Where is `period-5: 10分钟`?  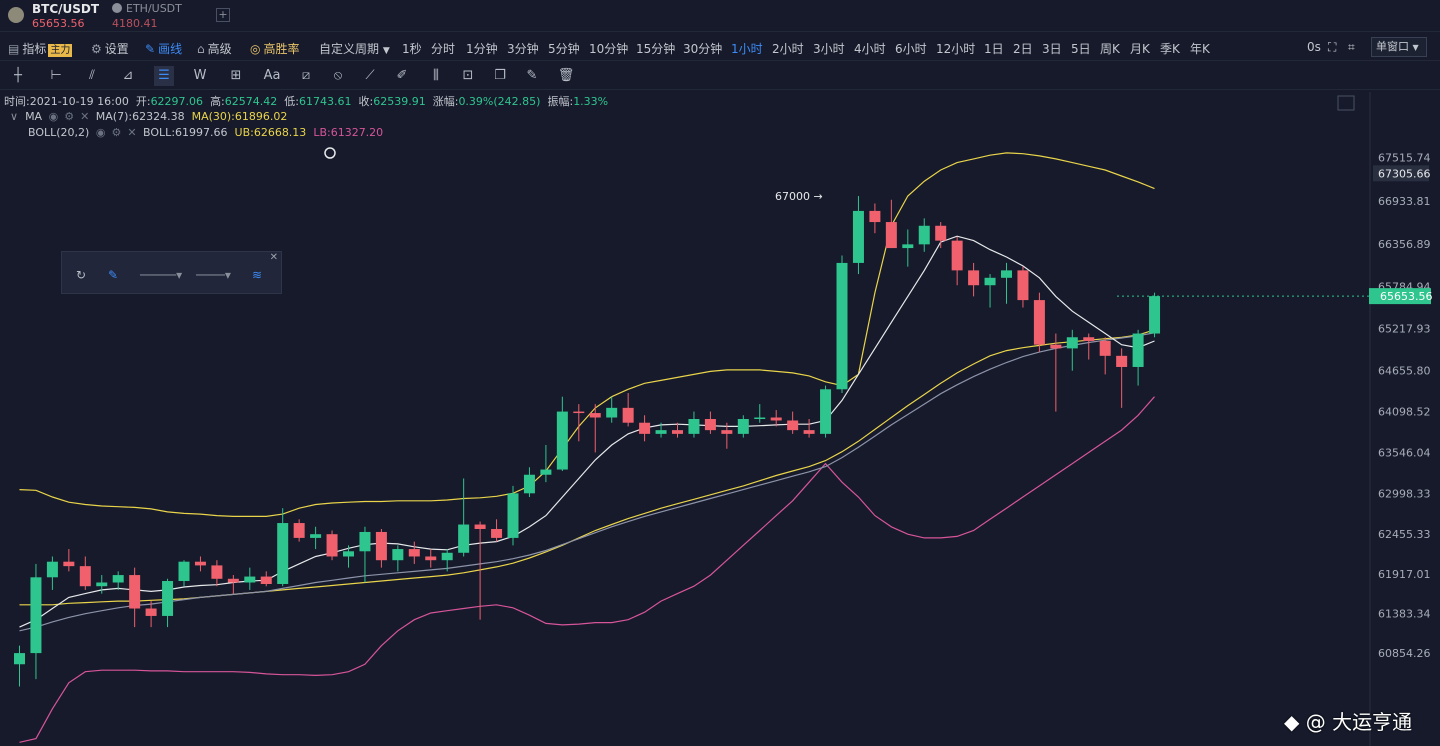 period-5: 10分钟 is located at coordinates (609, 49).